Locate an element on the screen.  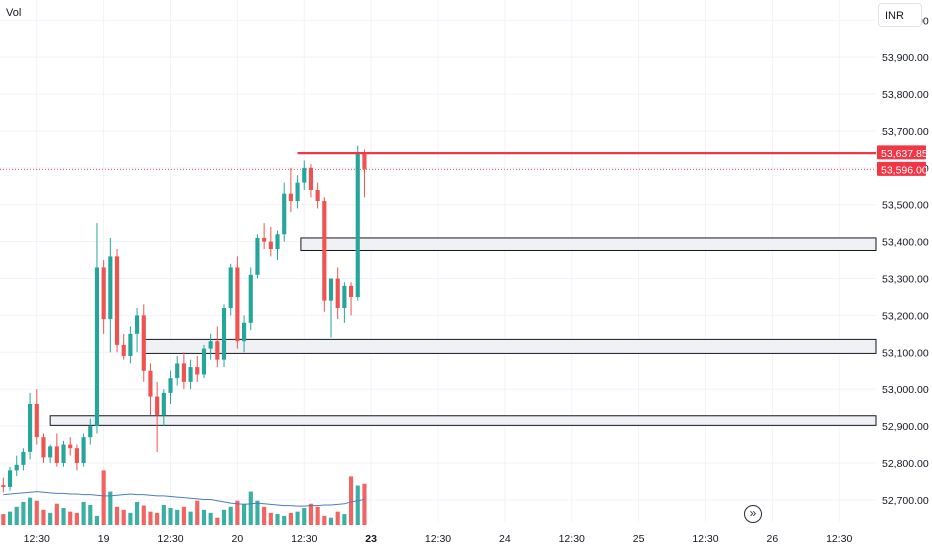
volume-indicator-label: Vol is located at coordinates (14, 13).